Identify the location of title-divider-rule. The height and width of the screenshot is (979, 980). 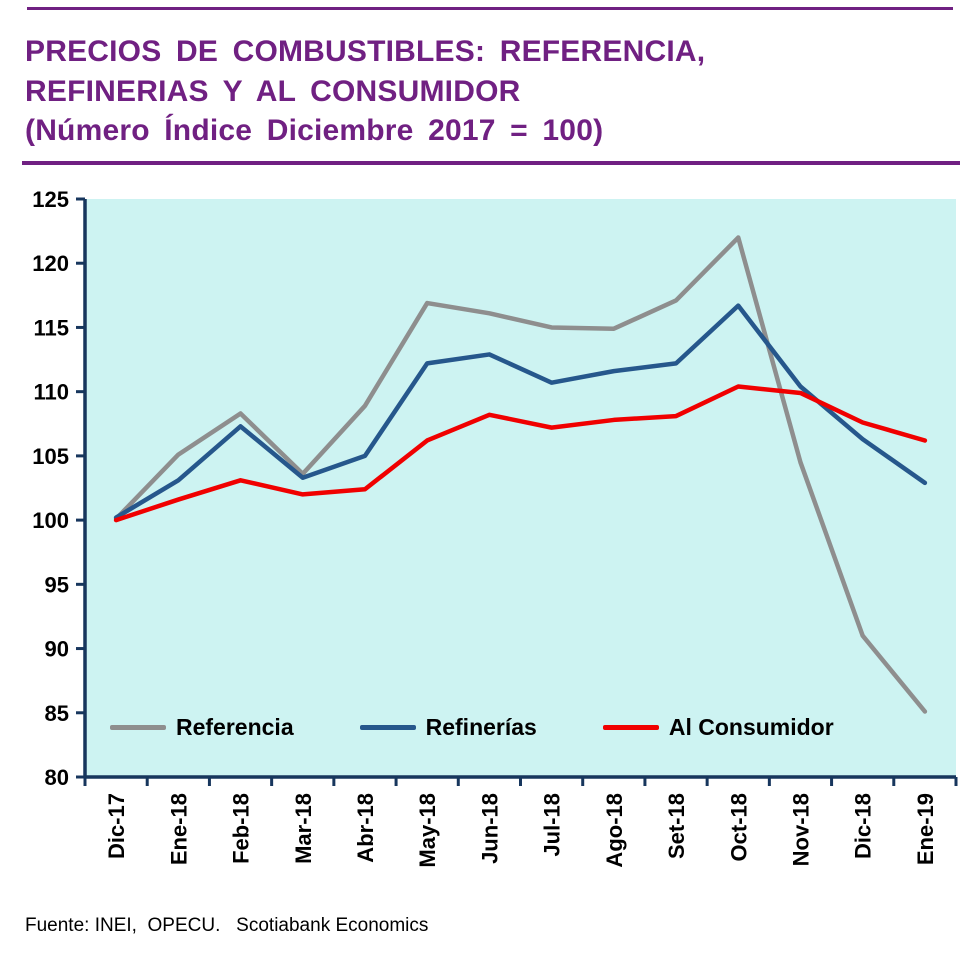
(491, 162).